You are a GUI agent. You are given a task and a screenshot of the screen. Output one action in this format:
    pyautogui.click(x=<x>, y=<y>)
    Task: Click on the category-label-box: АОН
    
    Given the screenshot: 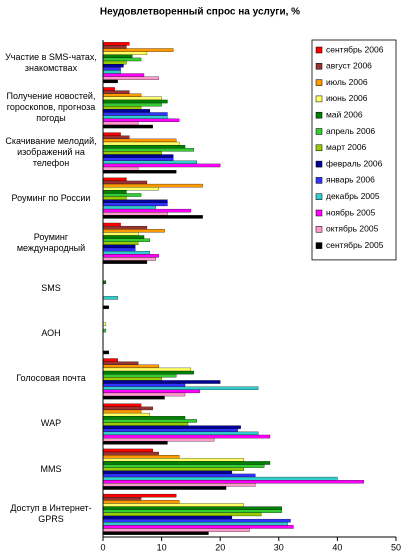 What is the action you would take?
    pyautogui.click(x=50, y=333)
    